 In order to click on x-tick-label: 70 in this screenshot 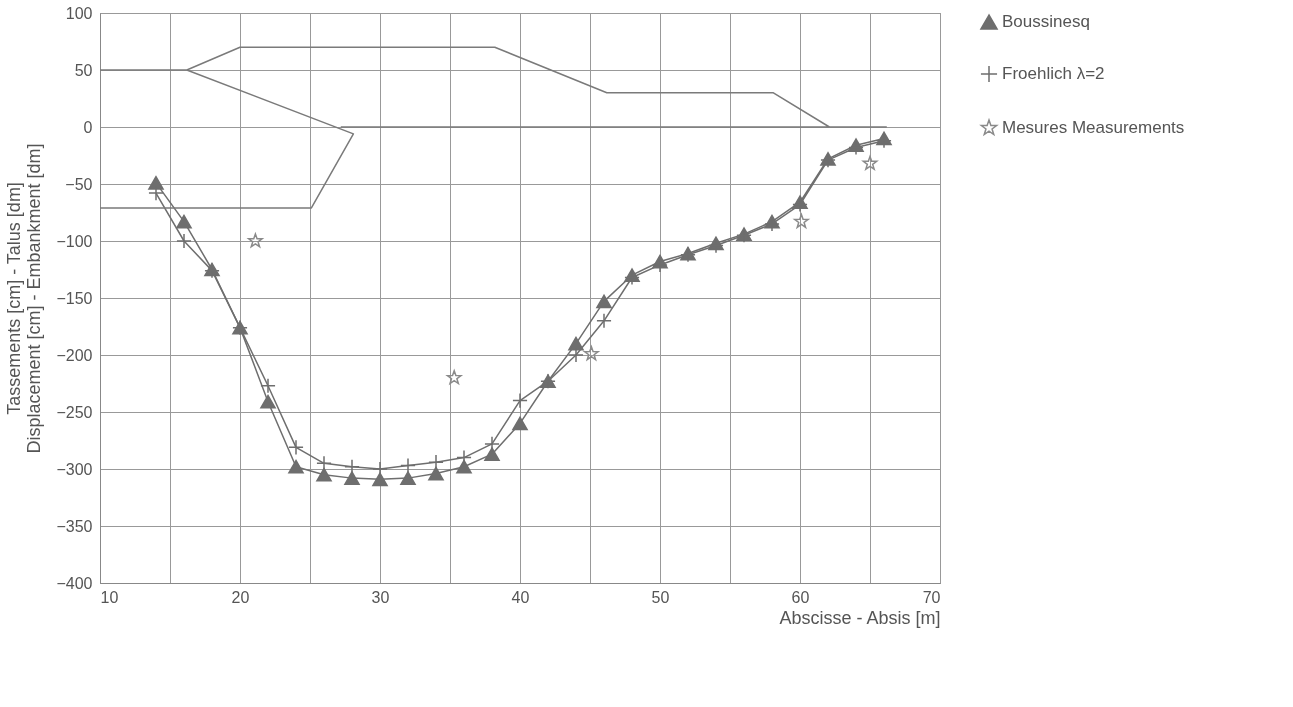, I will do `click(931, 597)`.